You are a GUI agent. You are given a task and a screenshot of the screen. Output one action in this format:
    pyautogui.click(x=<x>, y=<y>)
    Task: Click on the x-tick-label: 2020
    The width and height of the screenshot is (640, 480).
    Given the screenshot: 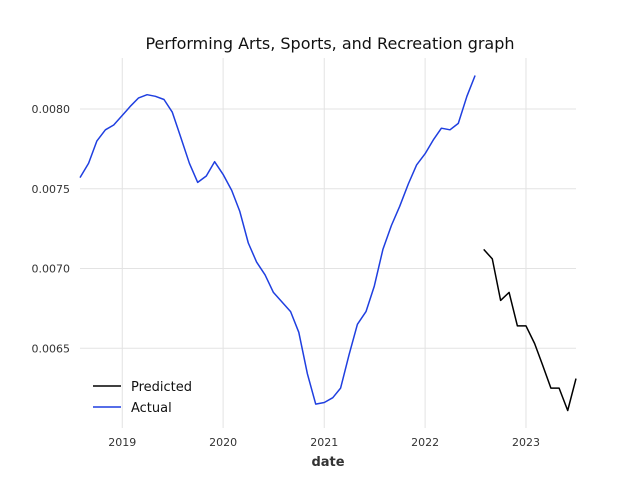 What is the action you would take?
    pyautogui.click(x=223, y=442)
    